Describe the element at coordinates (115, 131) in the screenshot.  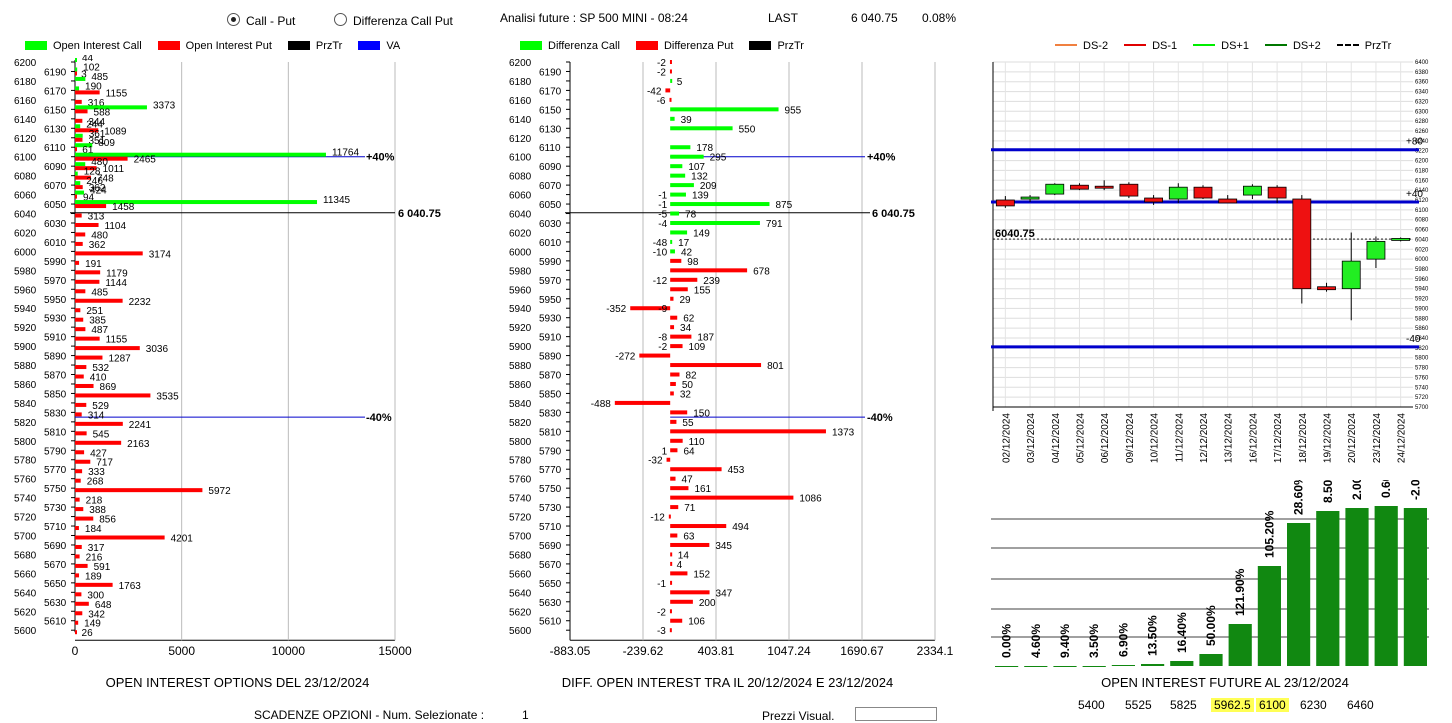
I see `put-value-label: 1089` at that location.